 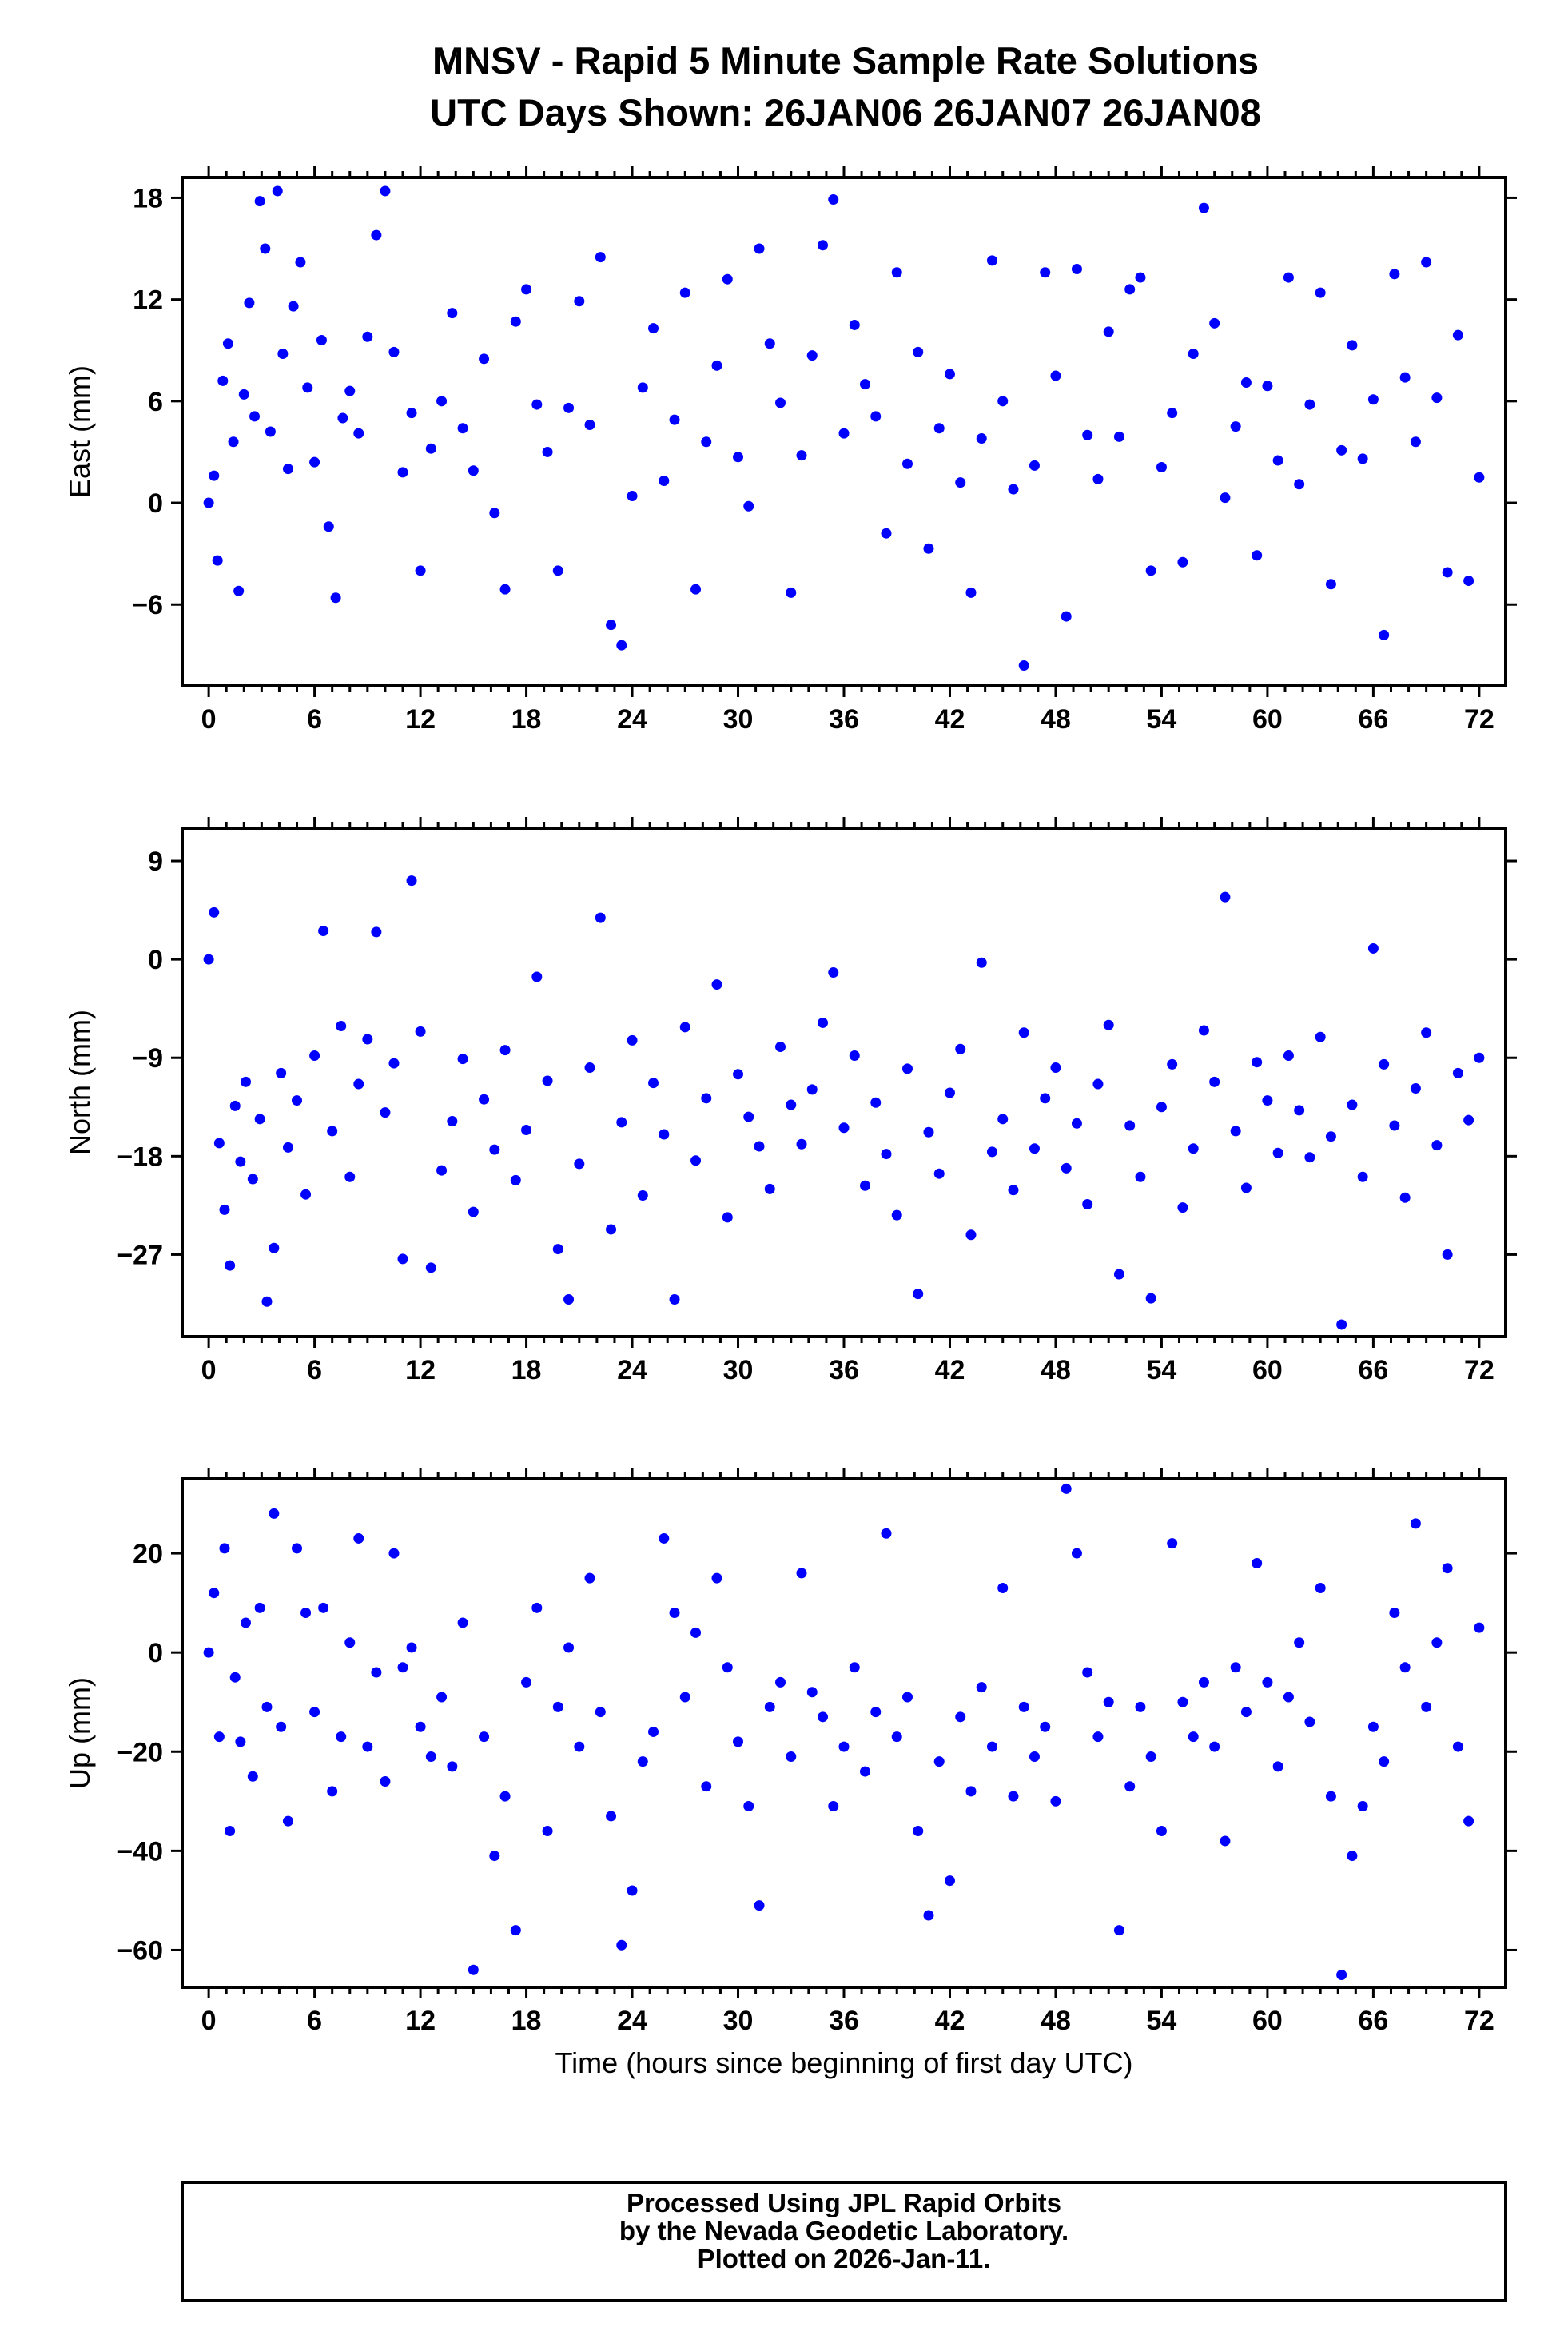 I want to click on x-tick-label: 36, so click(x=844, y=1370).